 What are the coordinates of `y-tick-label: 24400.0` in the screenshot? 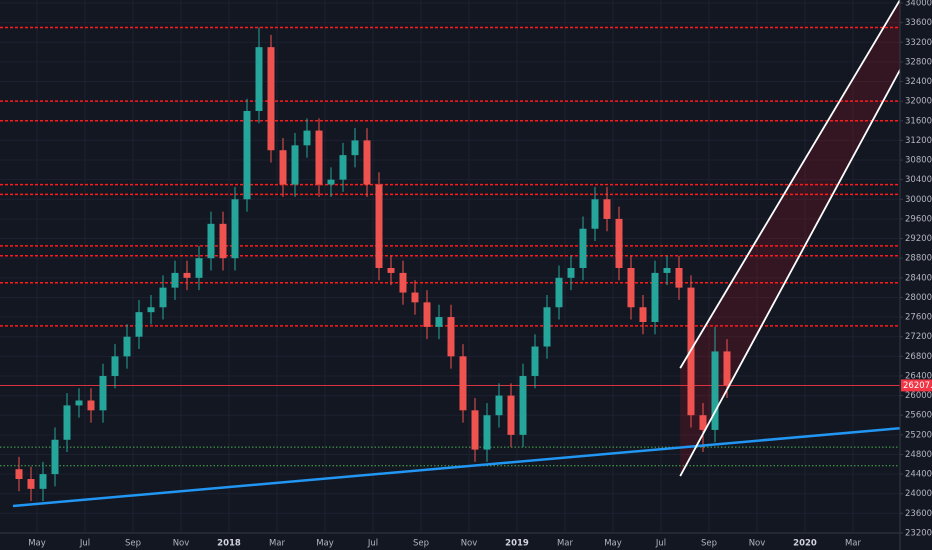 It's located at (918, 475).